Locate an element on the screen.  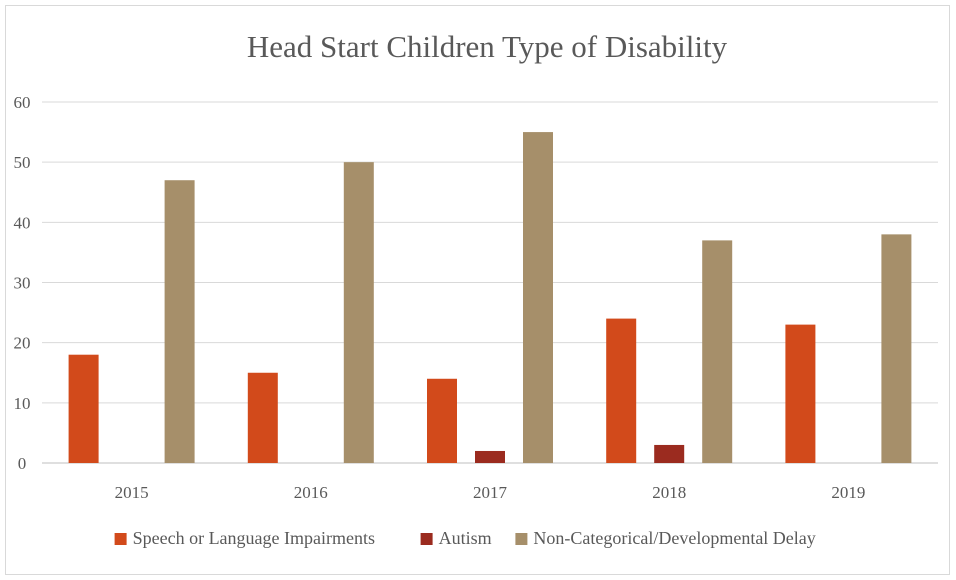
y-tick-label: 60 is located at coordinates (22, 102).